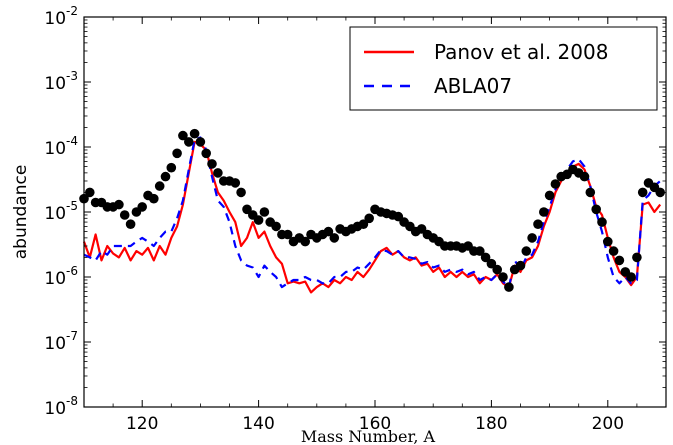 The image size is (673, 445). I want to click on x-tick-label-140: 140, so click(258, 424).